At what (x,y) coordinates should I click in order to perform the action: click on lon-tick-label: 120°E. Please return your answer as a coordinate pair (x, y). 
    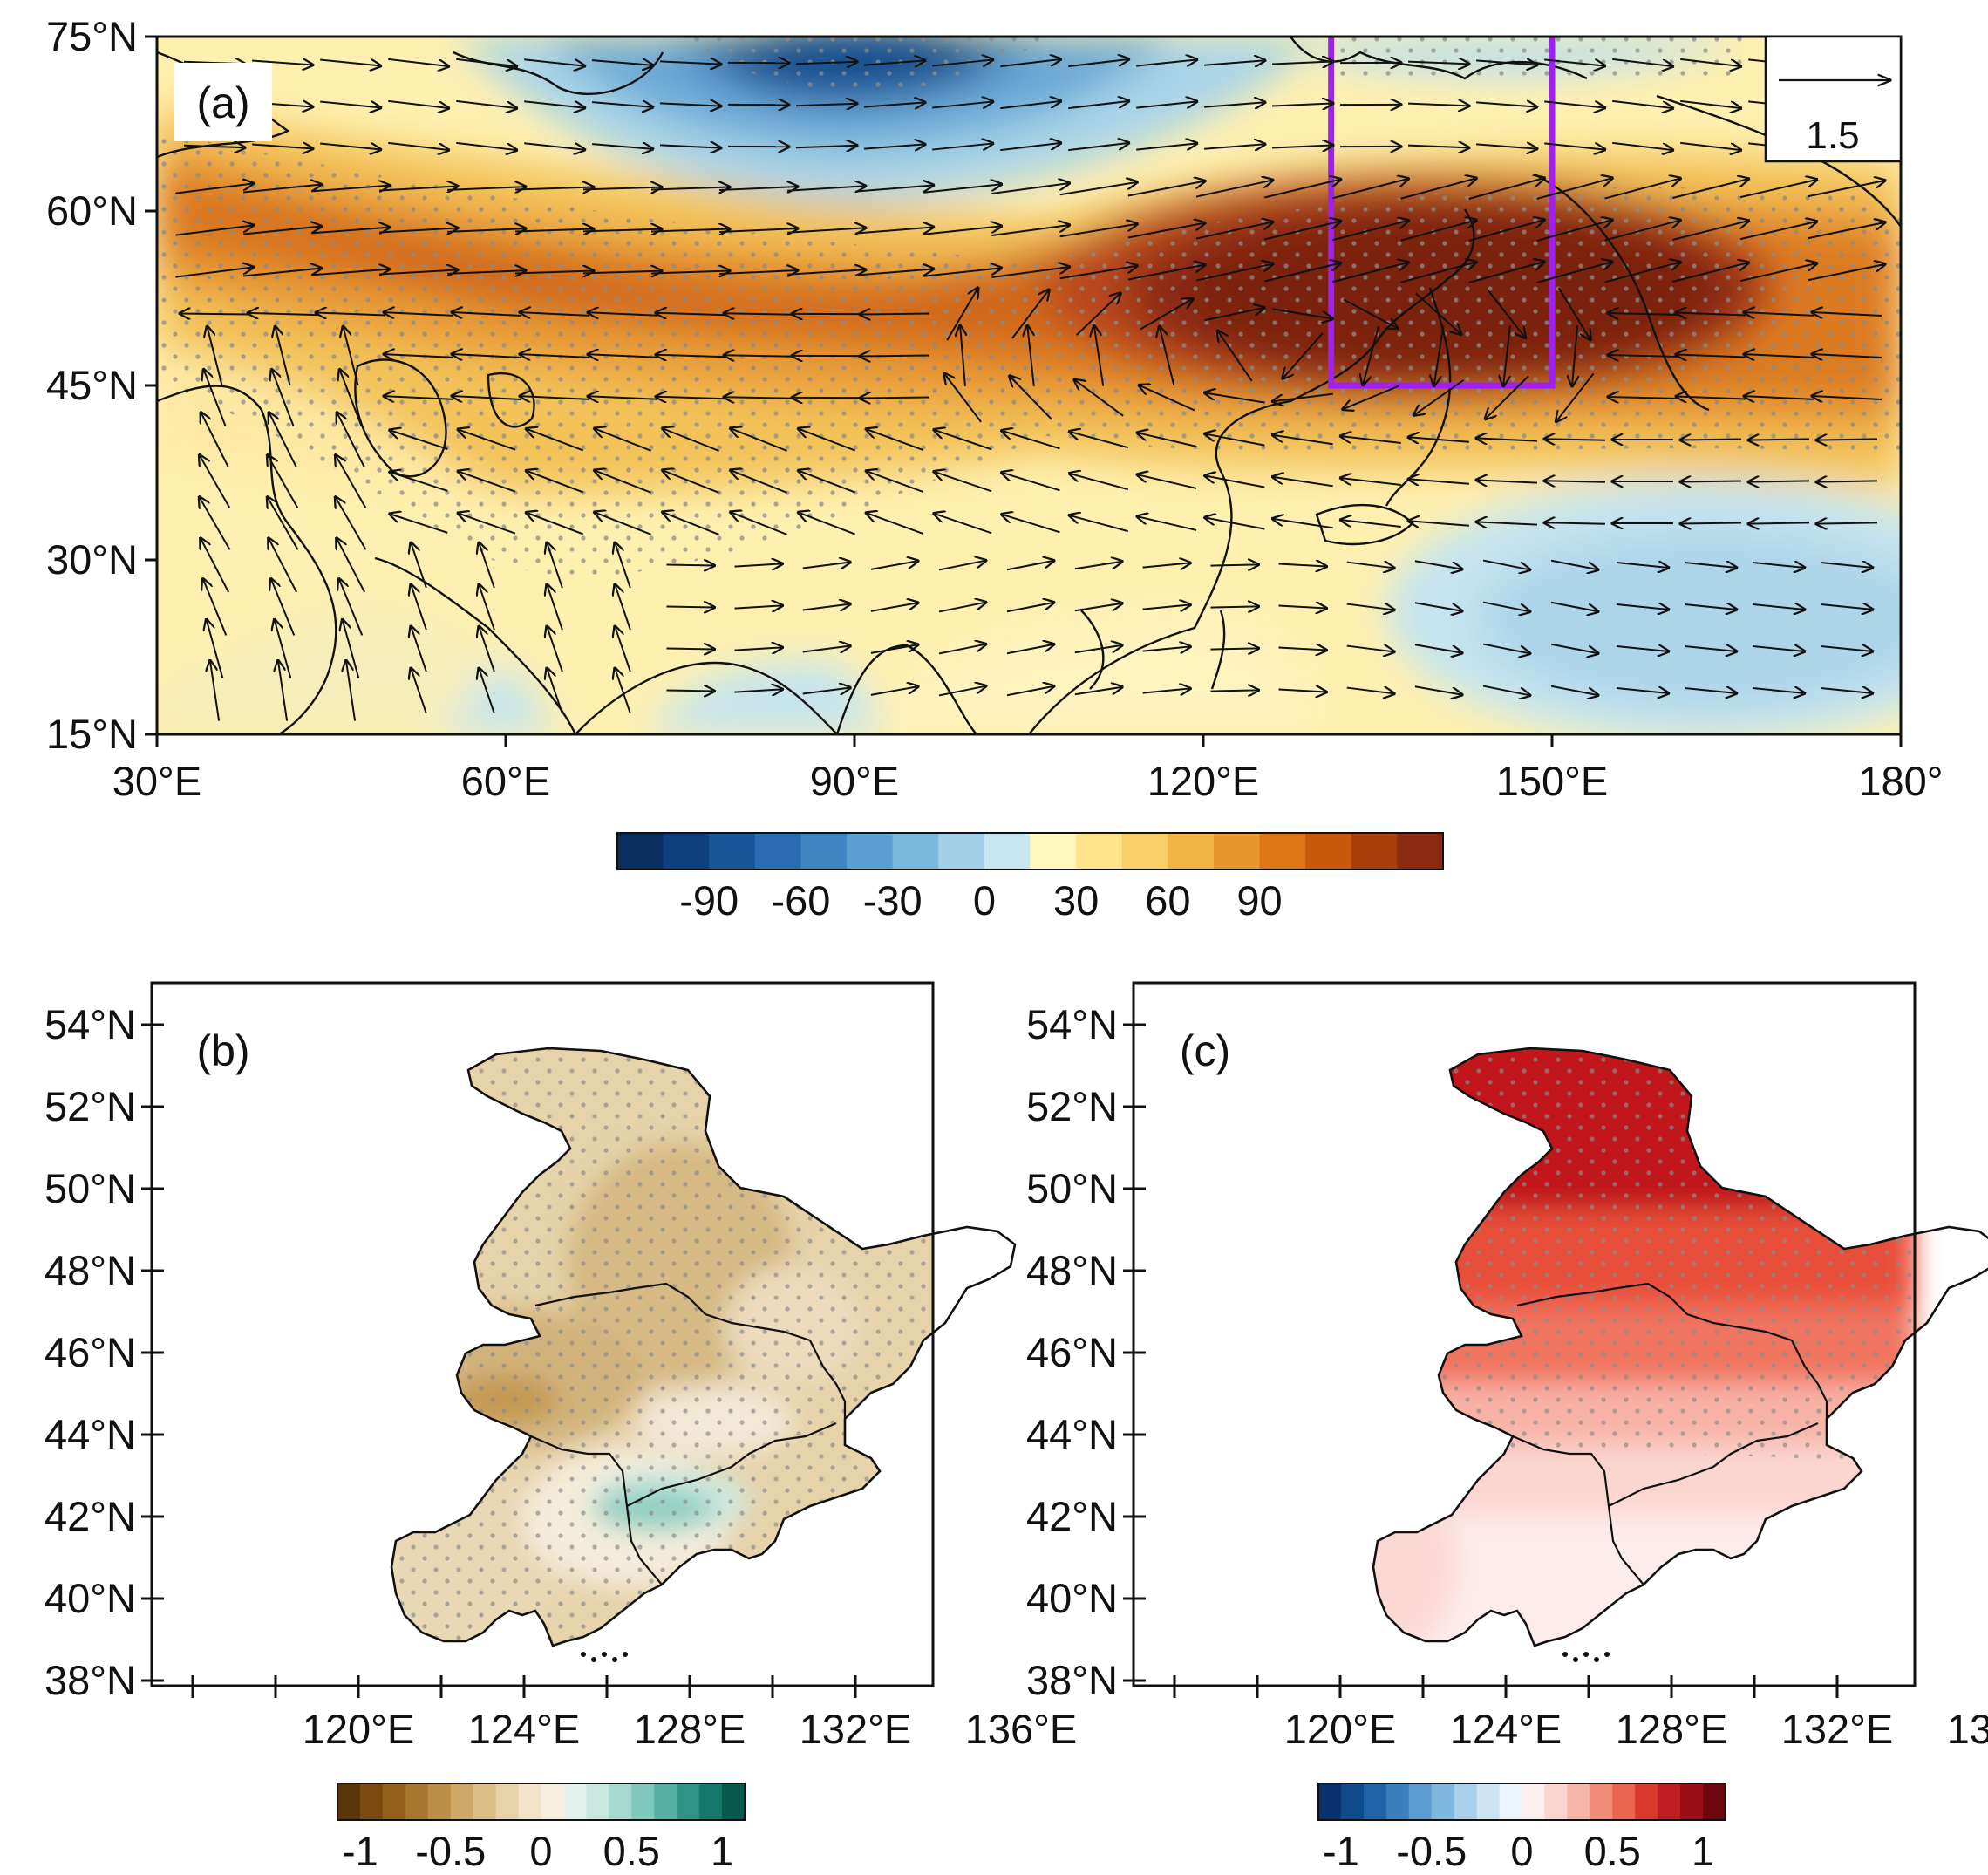
    Looking at the image, I should click on (359, 1729).